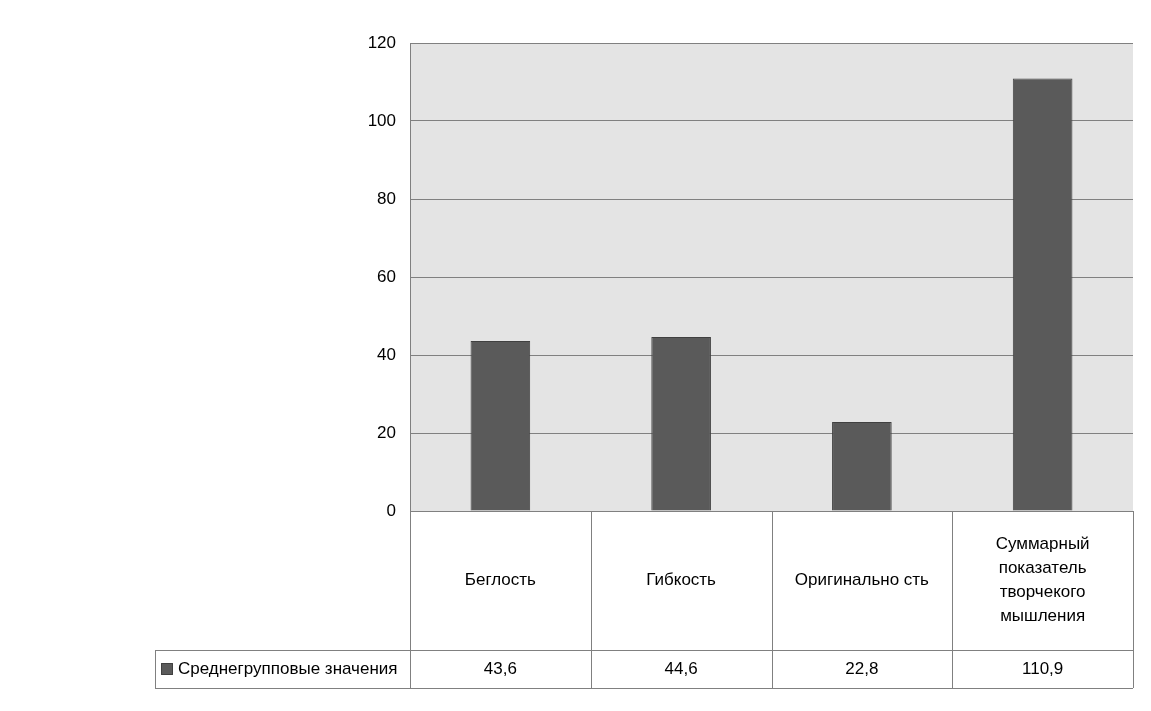  What do you see at coordinates (391, 510) in the screenshot?
I see `y-tick-label: 0` at bounding box center [391, 510].